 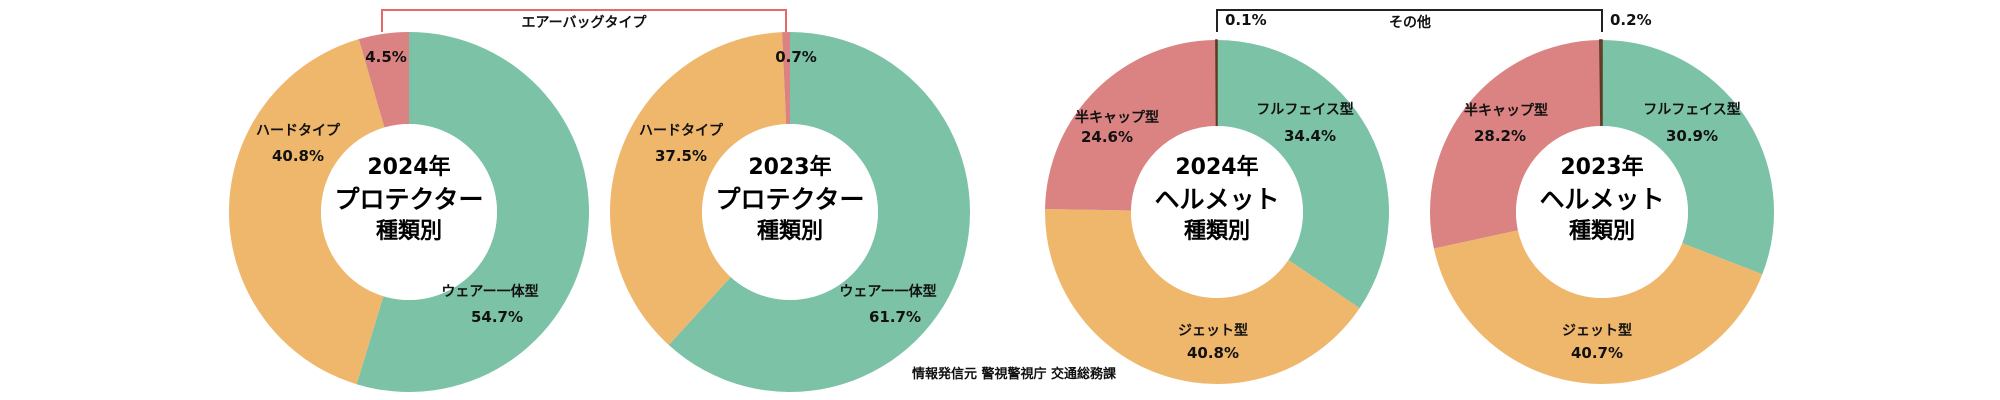 I want to click on airbag-bracket-line, so click(x=584, y=20).